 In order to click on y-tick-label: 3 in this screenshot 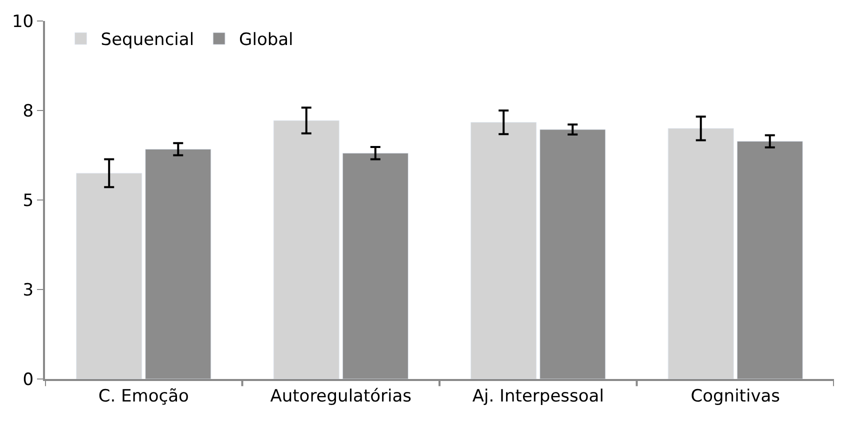, I will do `click(28, 290)`.